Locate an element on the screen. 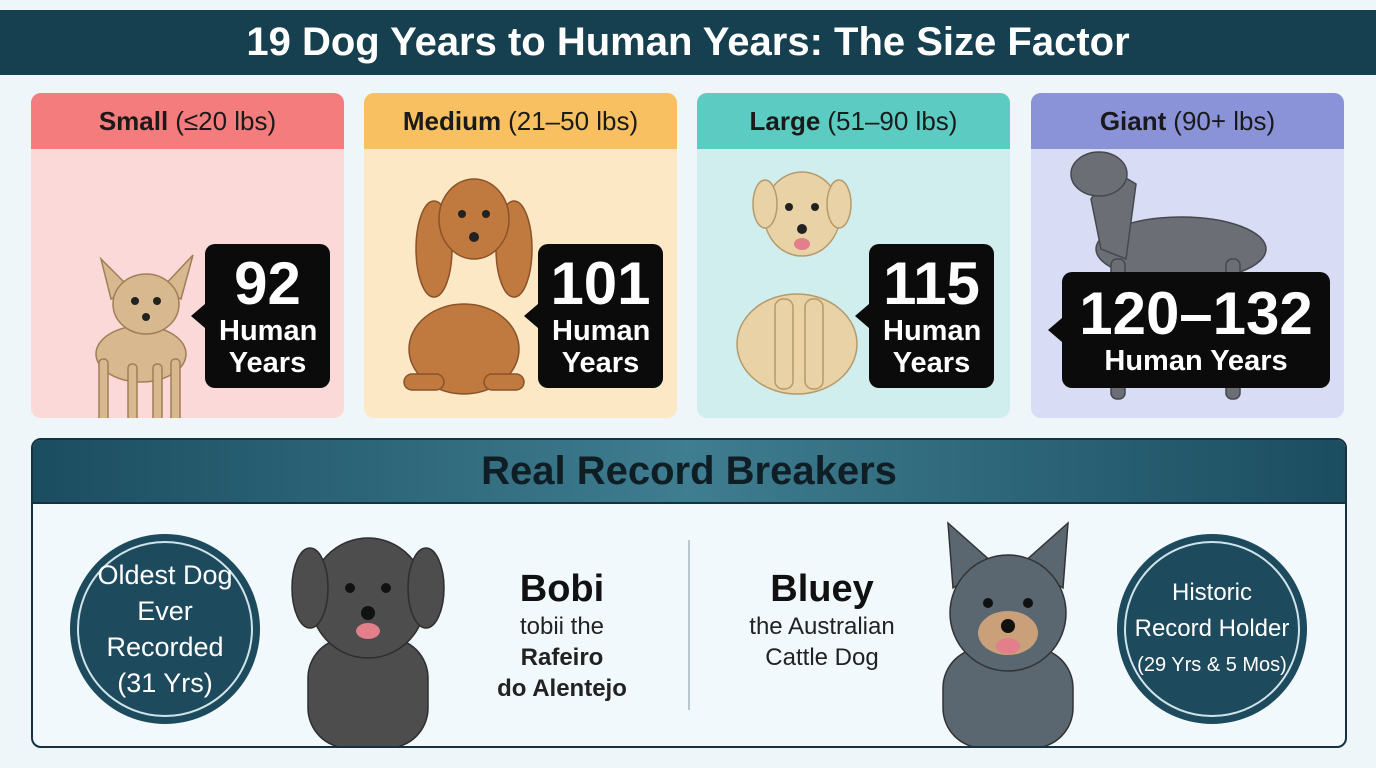 Image resolution: width=1376 pixels, height=768 pixels. dog-desc: the Australian is located at coordinates (822, 626).